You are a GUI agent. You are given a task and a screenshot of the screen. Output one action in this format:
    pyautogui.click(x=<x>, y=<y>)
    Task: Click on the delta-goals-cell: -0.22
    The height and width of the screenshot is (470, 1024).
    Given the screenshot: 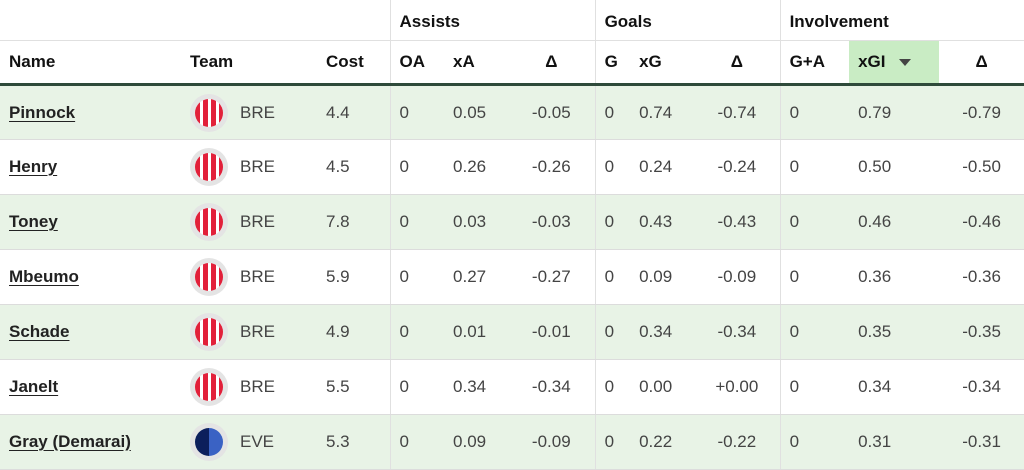 What is the action you would take?
    pyautogui.click(x=737, y=442)
    